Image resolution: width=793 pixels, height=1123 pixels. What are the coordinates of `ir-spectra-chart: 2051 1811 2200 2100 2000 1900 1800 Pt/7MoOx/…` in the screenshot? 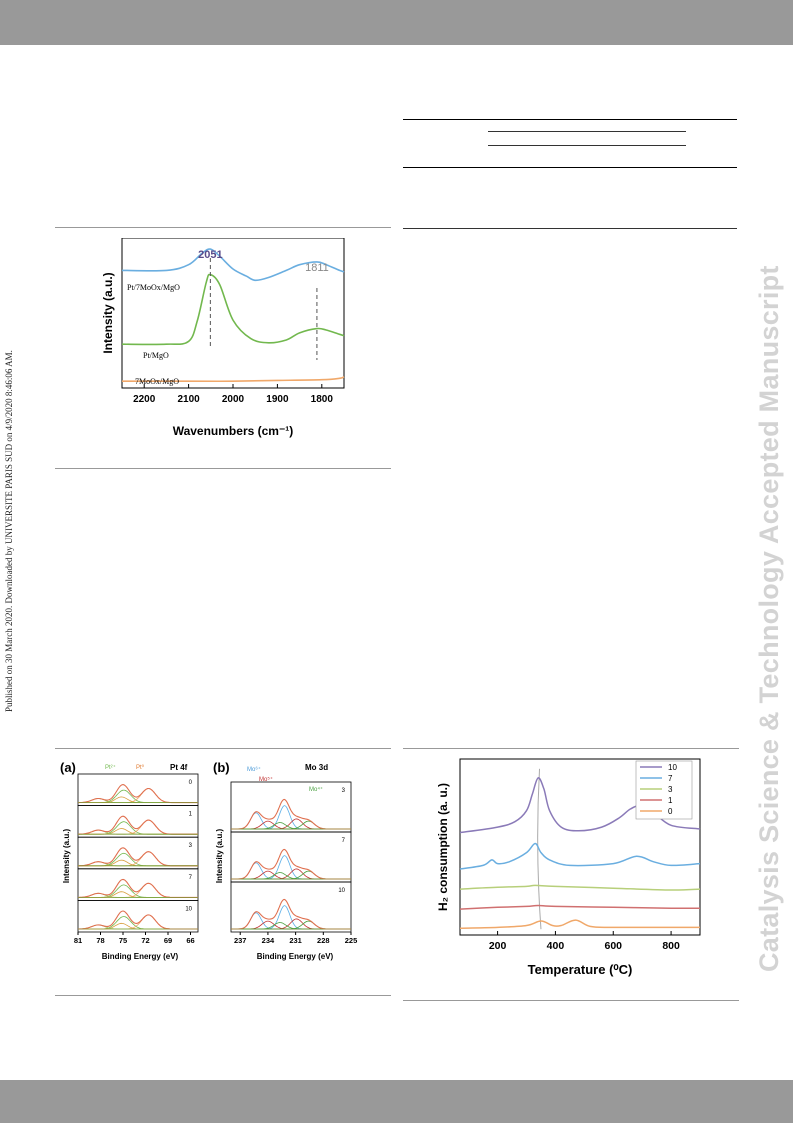 It's located at (223, 338).